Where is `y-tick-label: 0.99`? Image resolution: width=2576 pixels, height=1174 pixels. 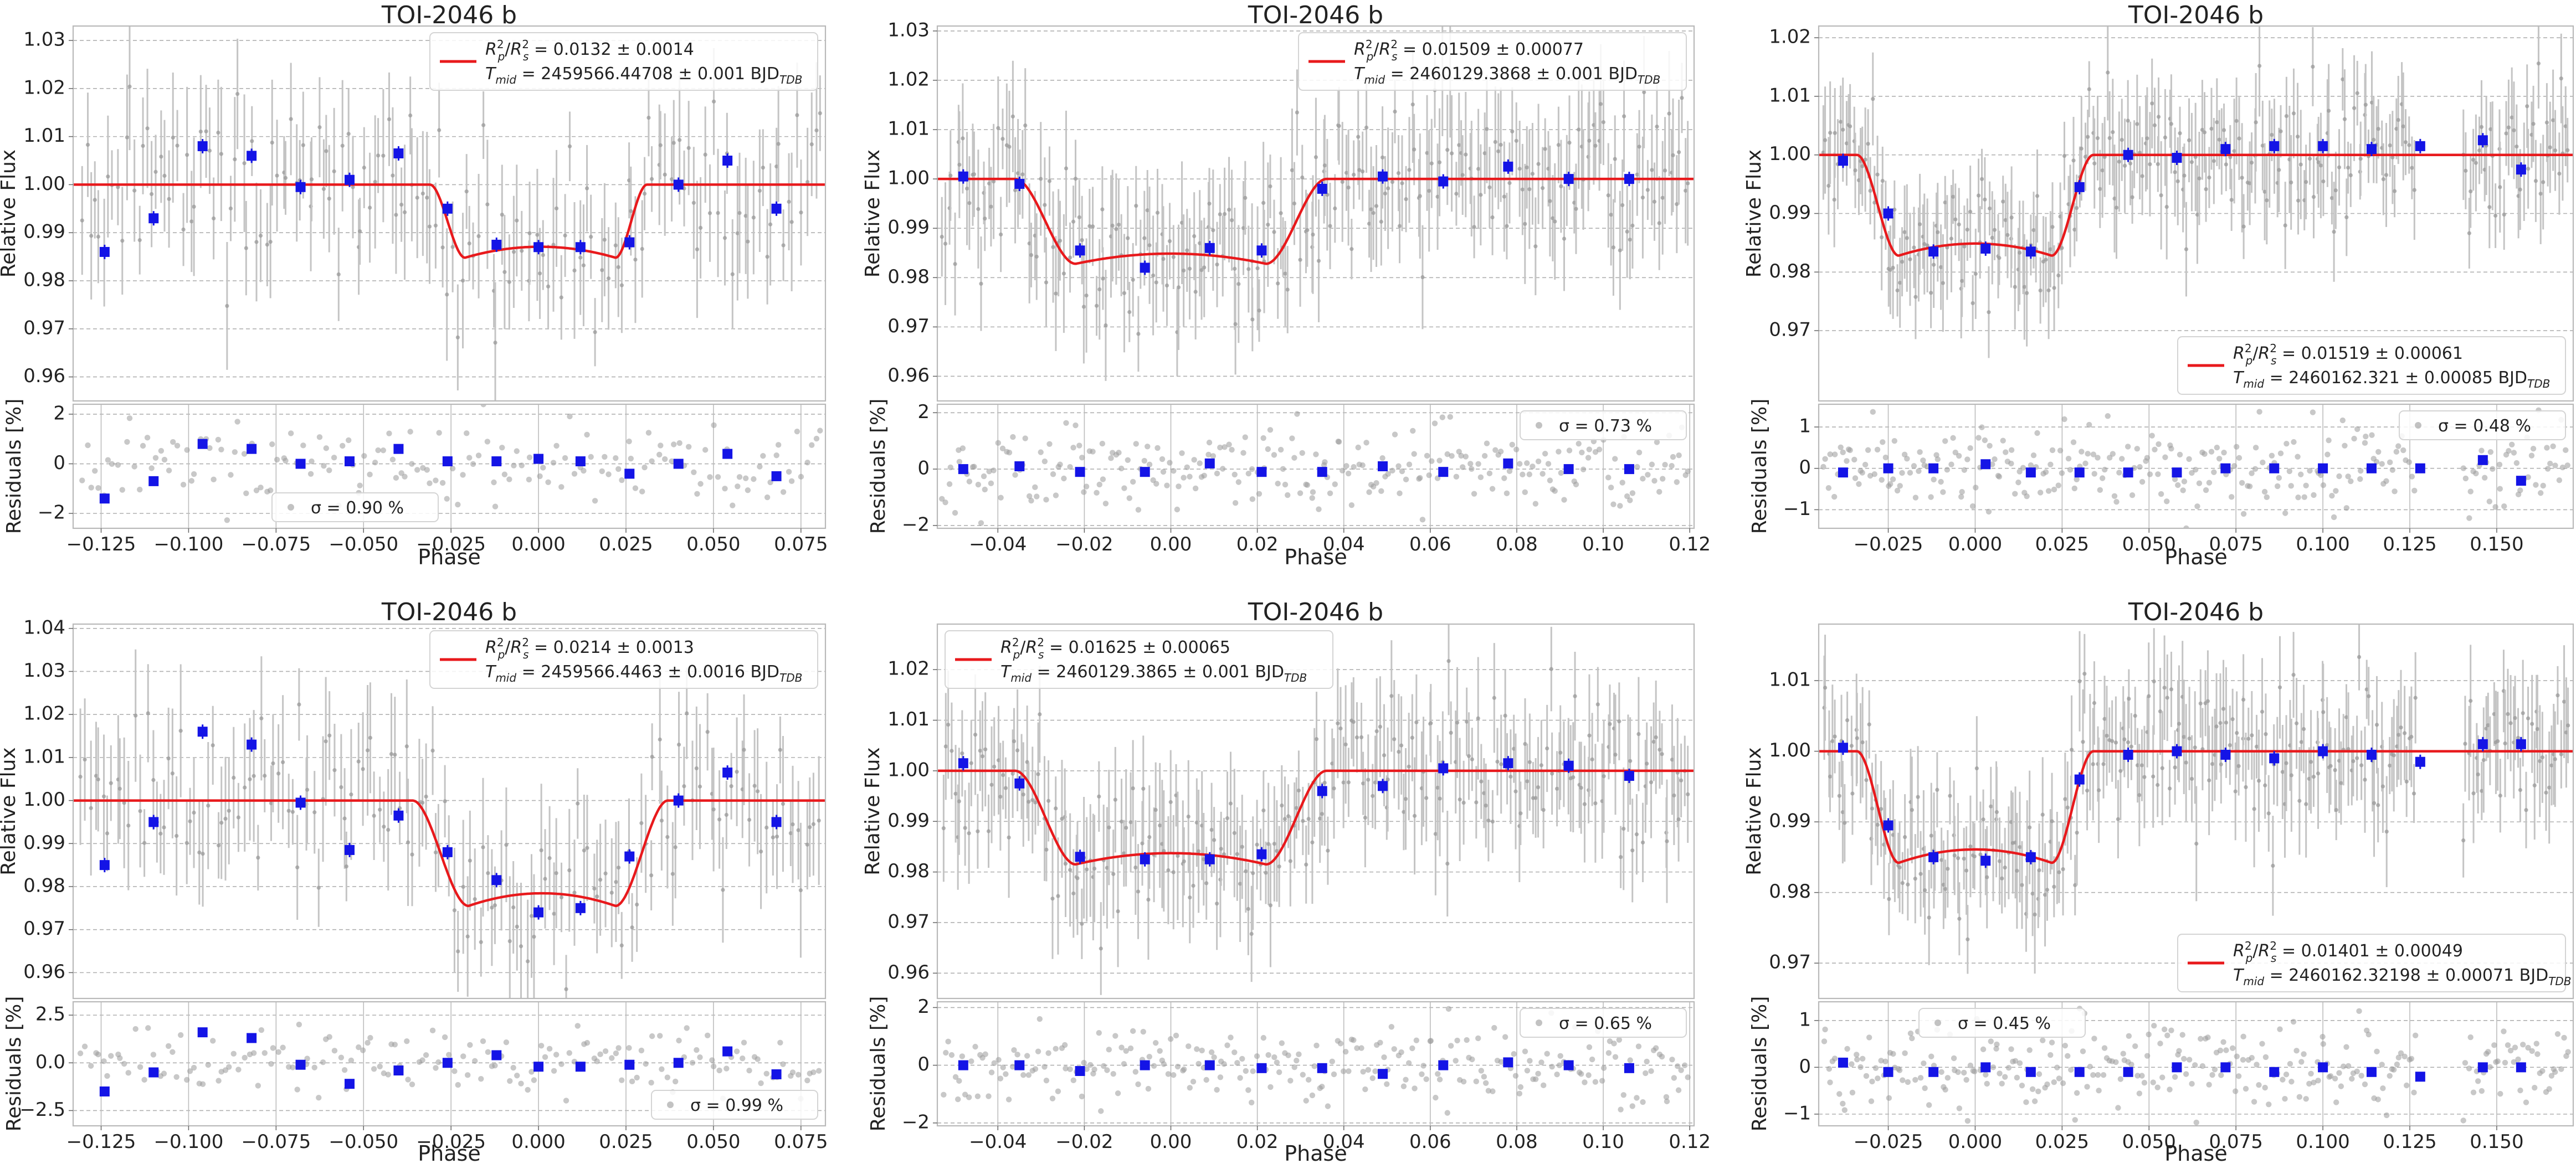
y-tick-label: 0.99 is located at coordinates (44, 232).